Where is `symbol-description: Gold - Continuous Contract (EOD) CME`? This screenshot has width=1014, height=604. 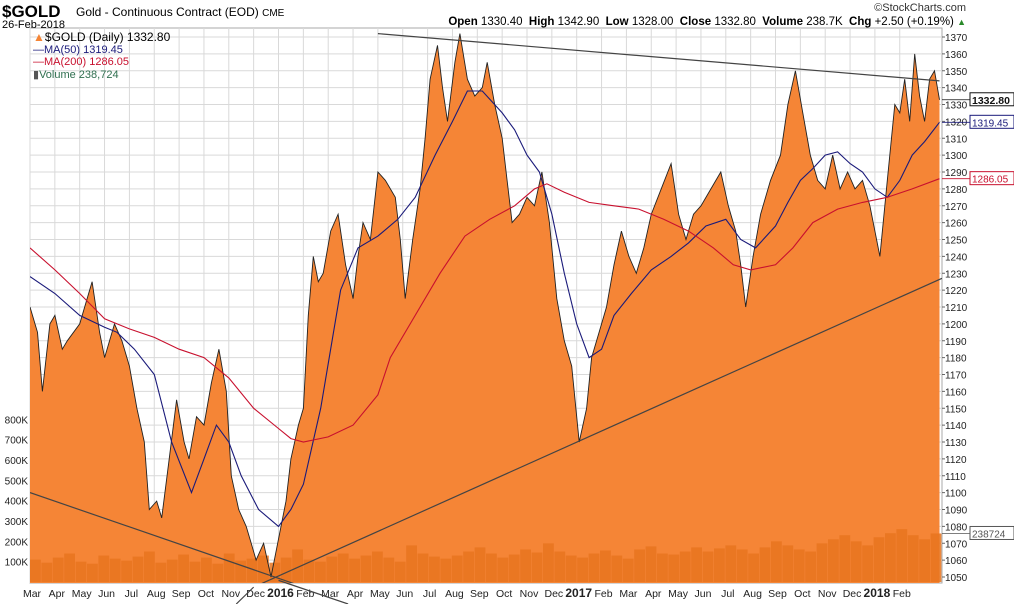 symbol-description: Gold - Continuous Contract (EOD) CME is located at coordinates (180, 12).